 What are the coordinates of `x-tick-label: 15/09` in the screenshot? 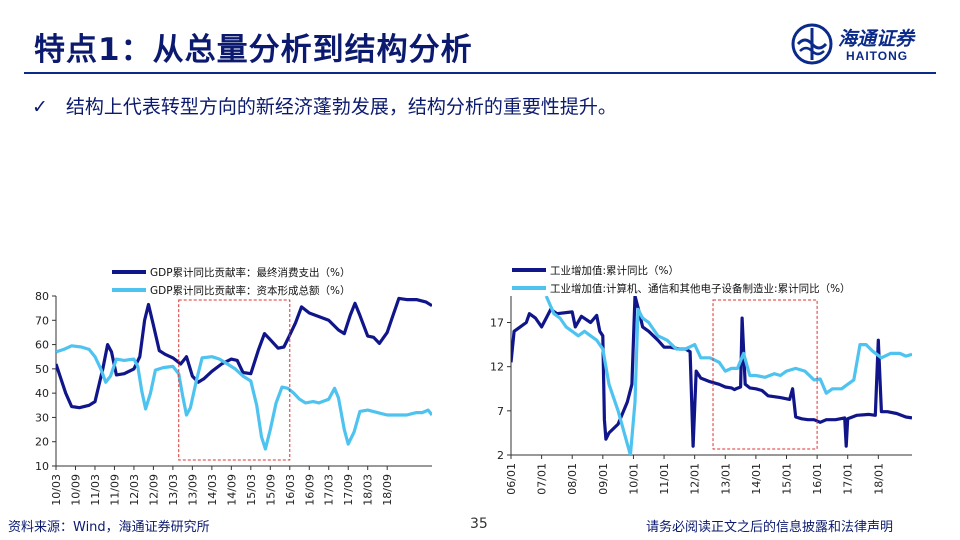 It's located at (270, 490).